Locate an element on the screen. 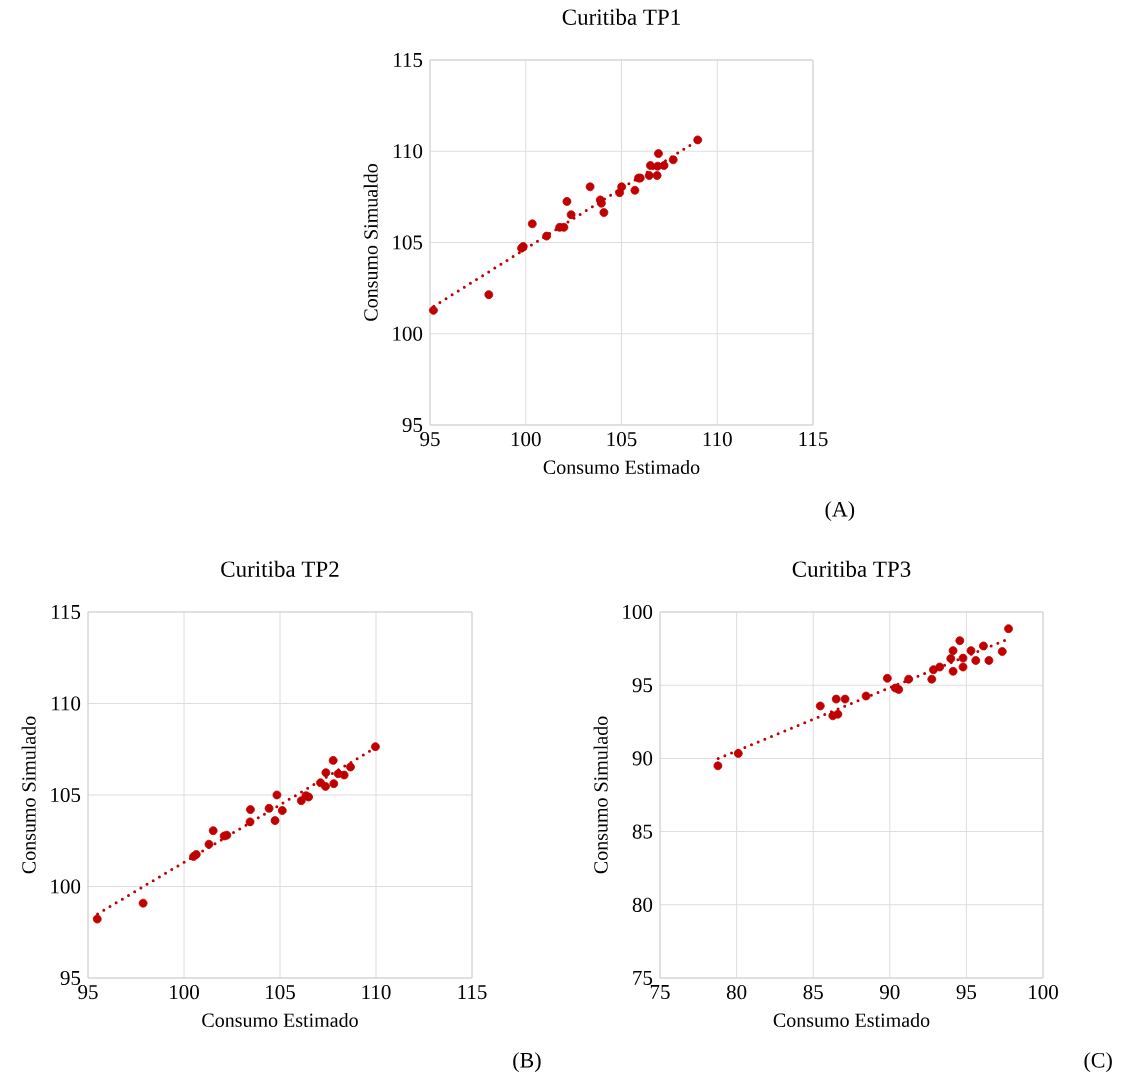 The image size is (1124, 1079). x-tick-label: 80 is located at coordinates (736, 992).